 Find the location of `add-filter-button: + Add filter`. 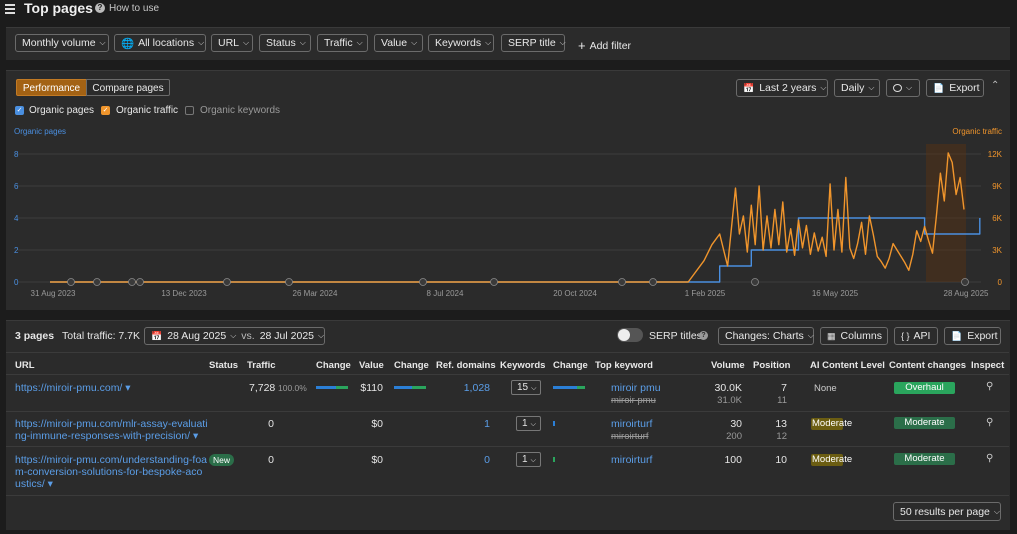

add-filter-button: + Add filter is located at coordinates (604, 45).